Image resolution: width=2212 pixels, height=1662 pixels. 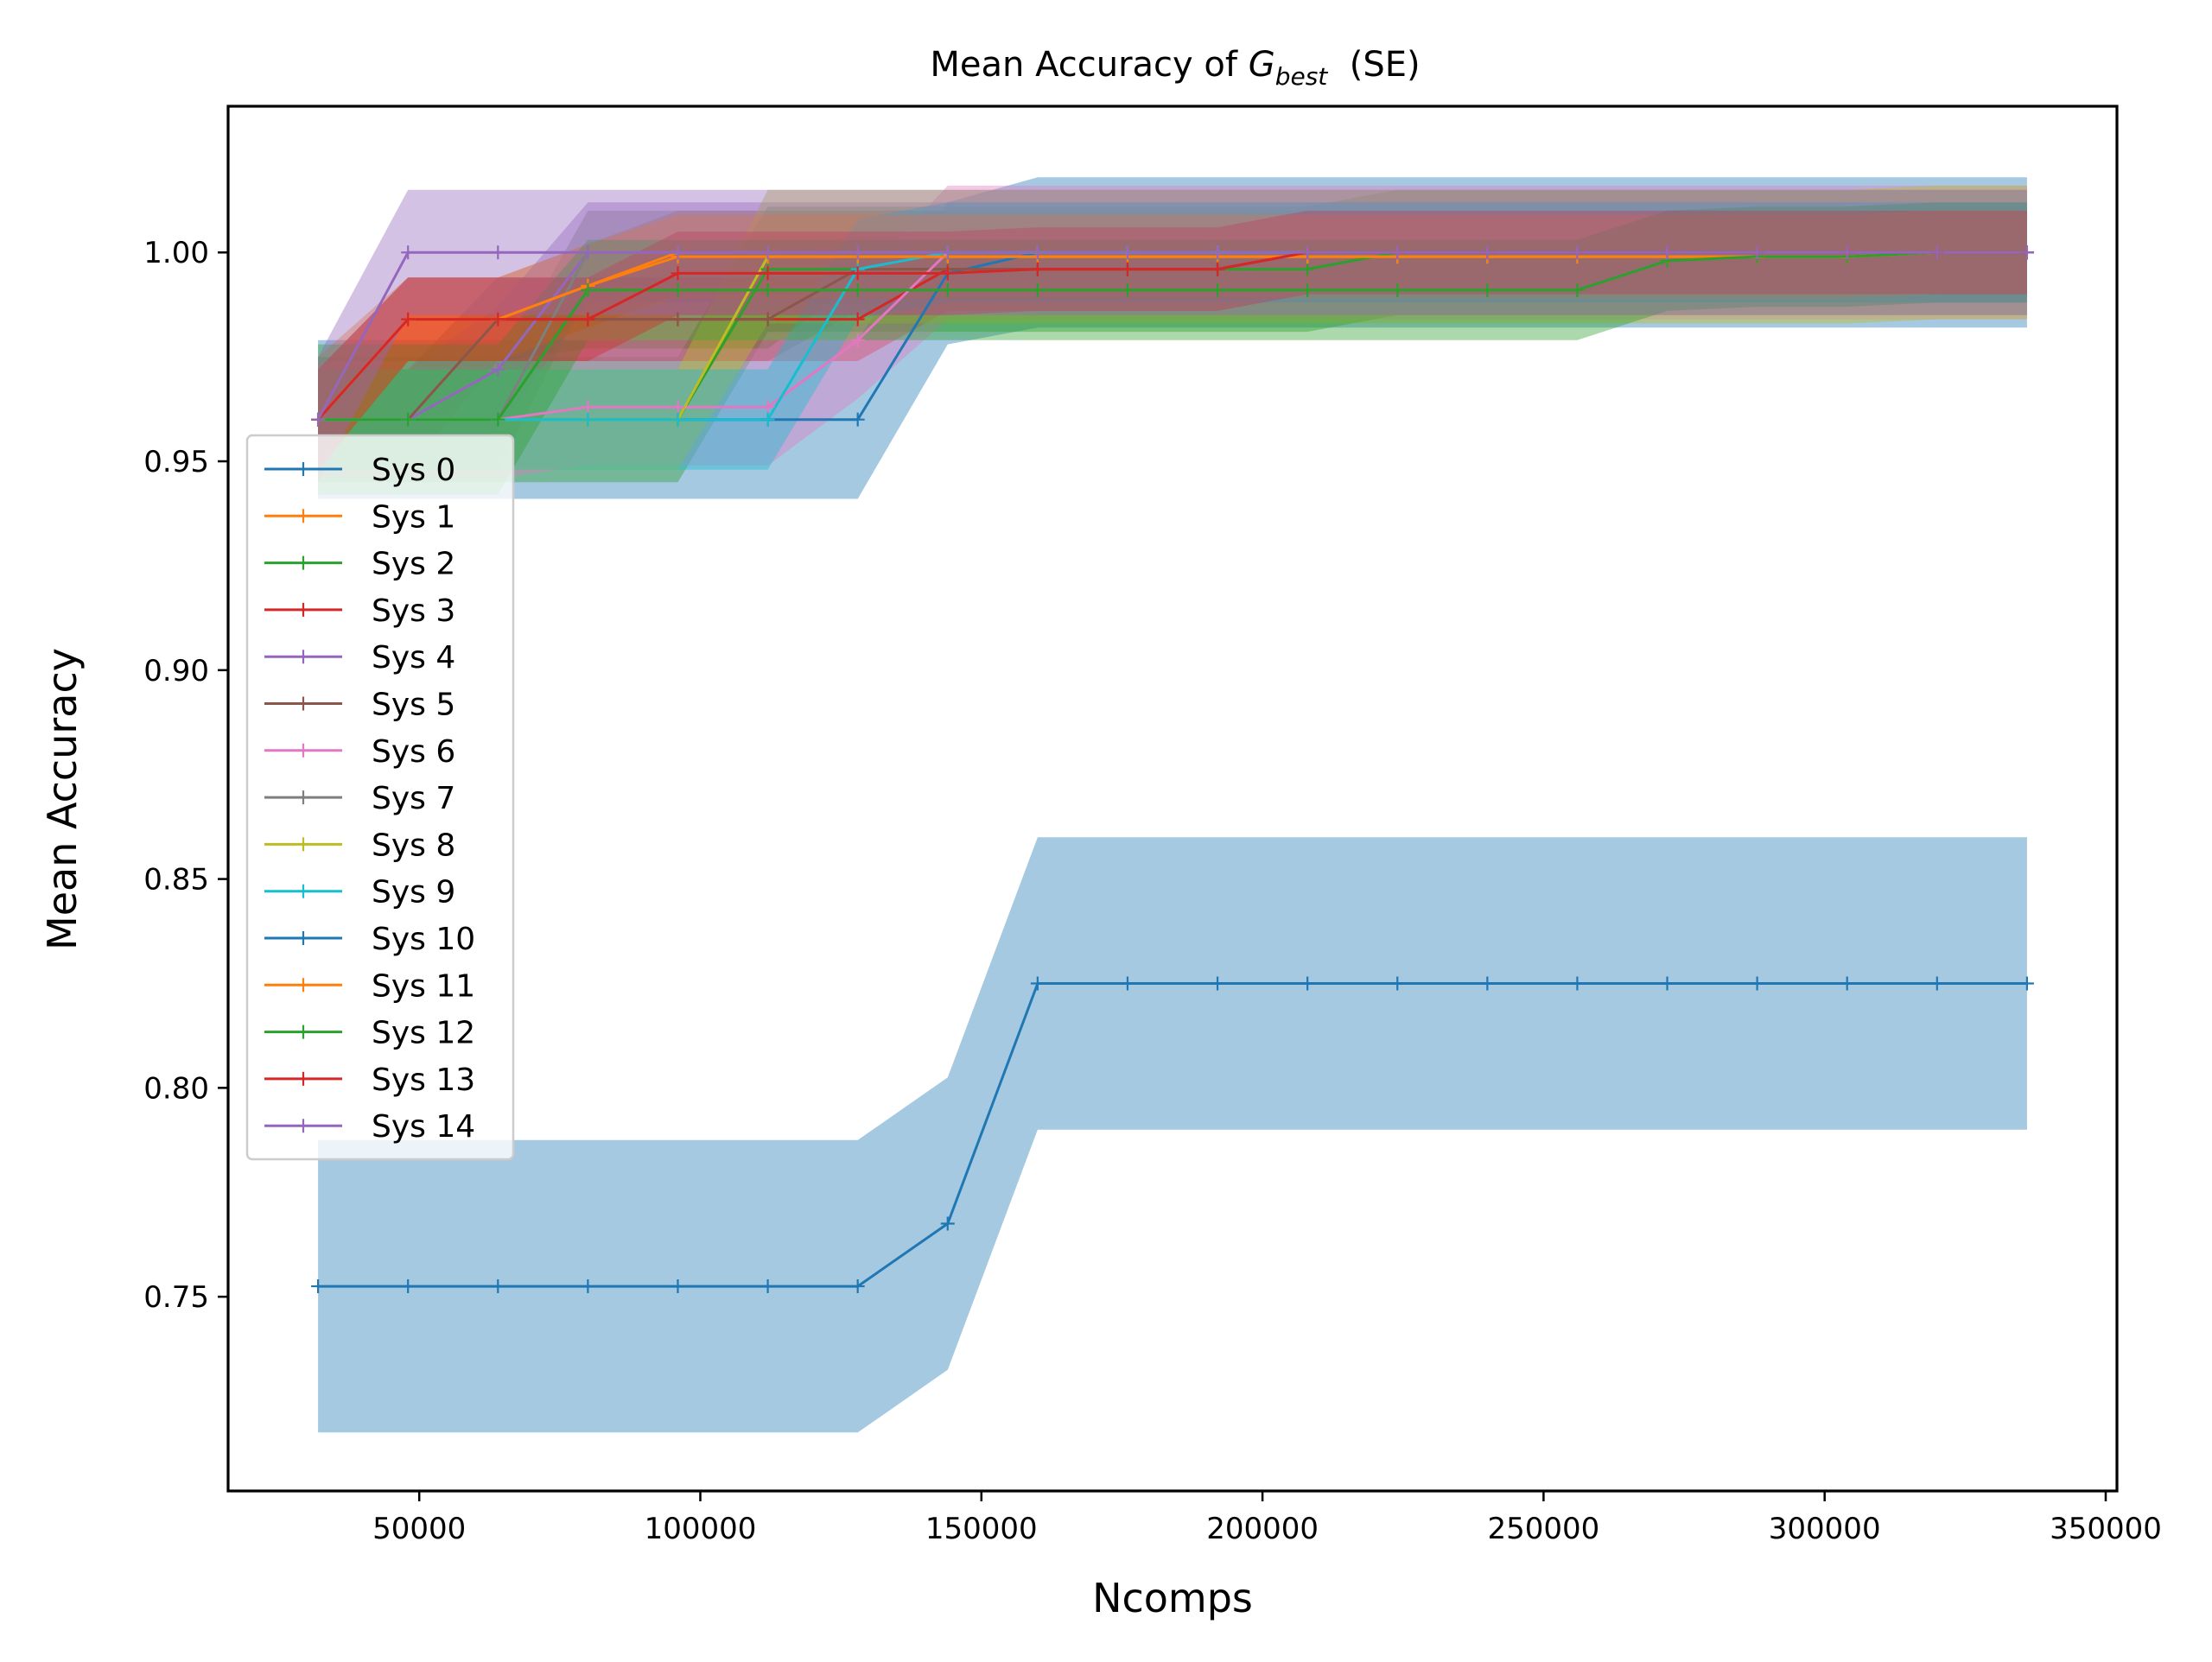 I want to click on x-tick-label: 300000, so click(x=1825, y=1529).